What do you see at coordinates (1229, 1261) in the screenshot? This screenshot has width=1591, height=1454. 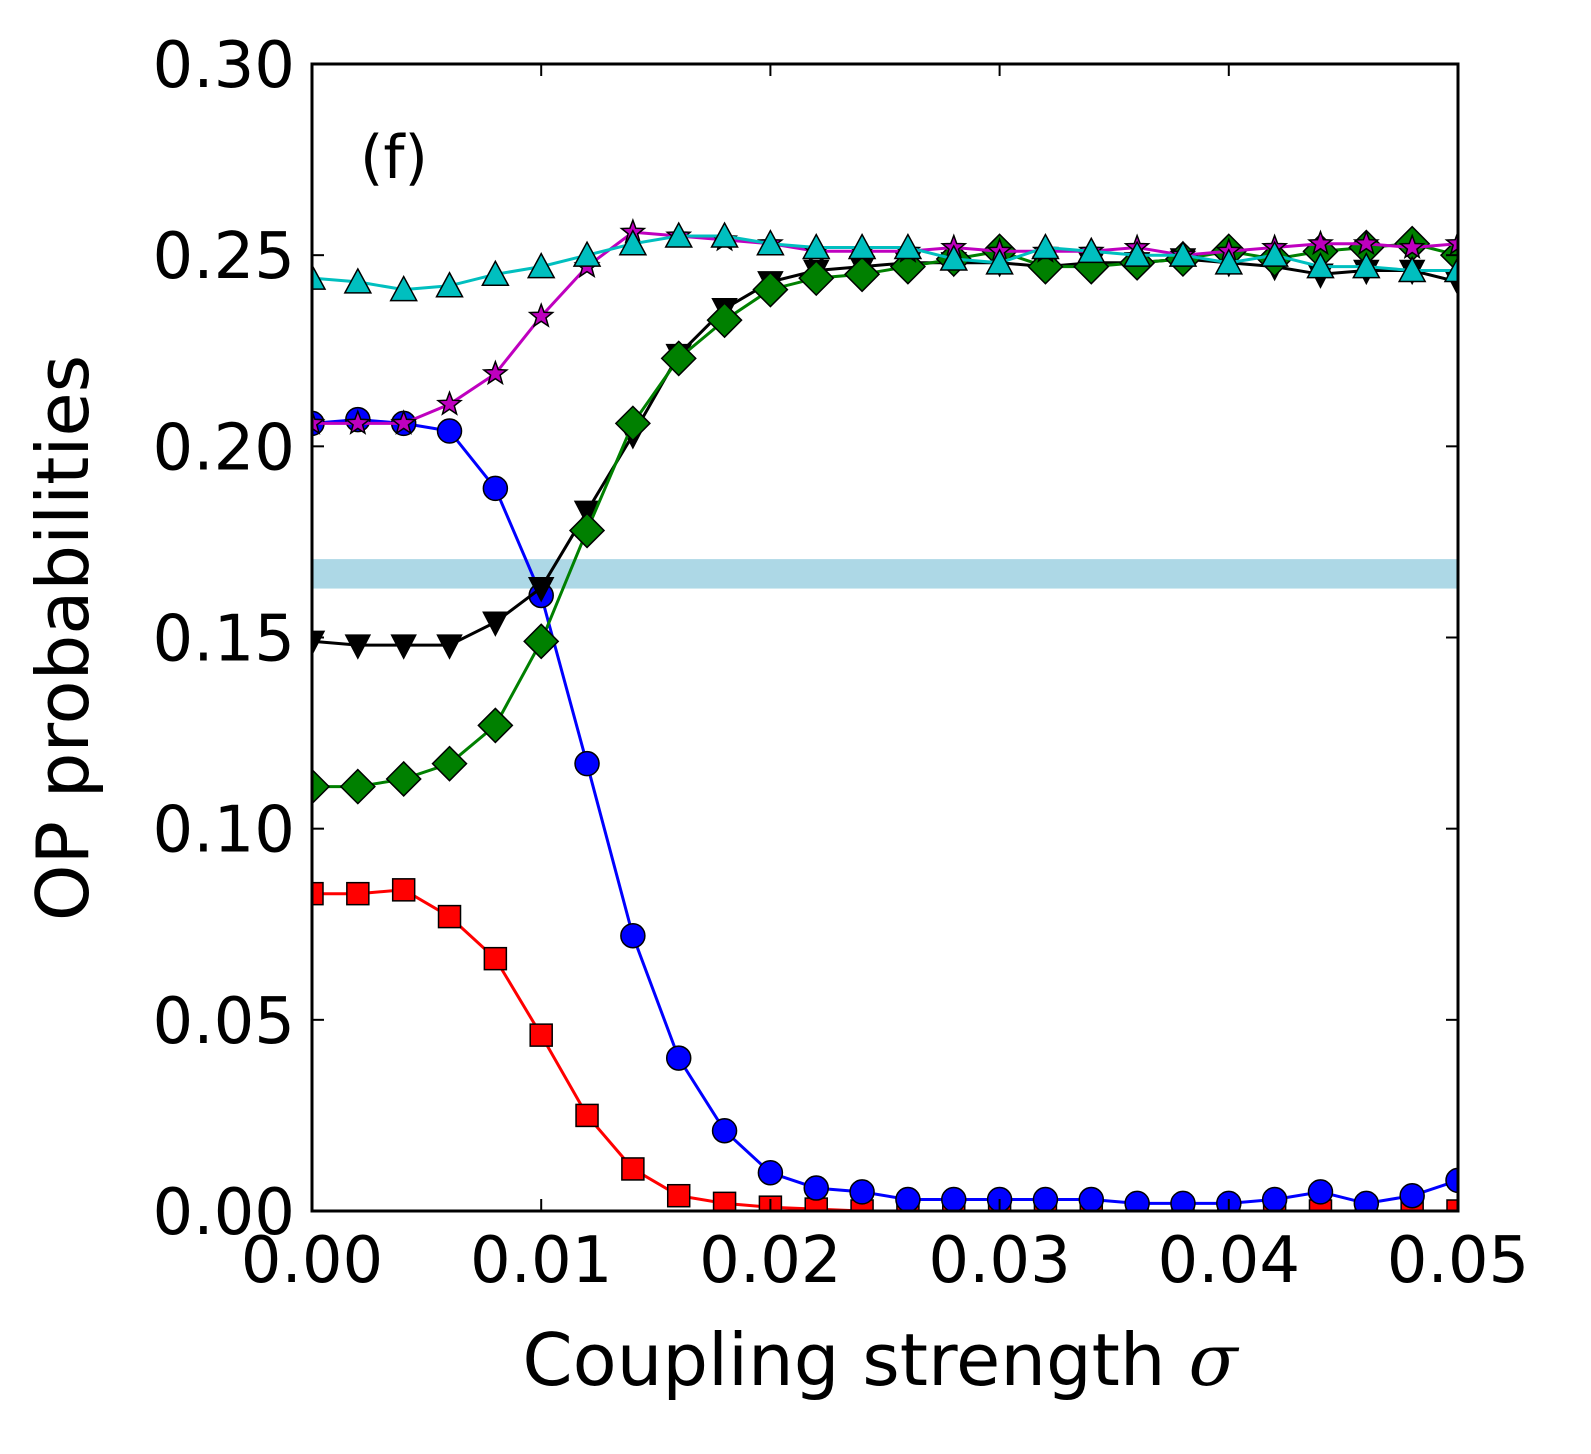 I see `x-tick-label: 0.04` at bounding box center [1229, 1261].